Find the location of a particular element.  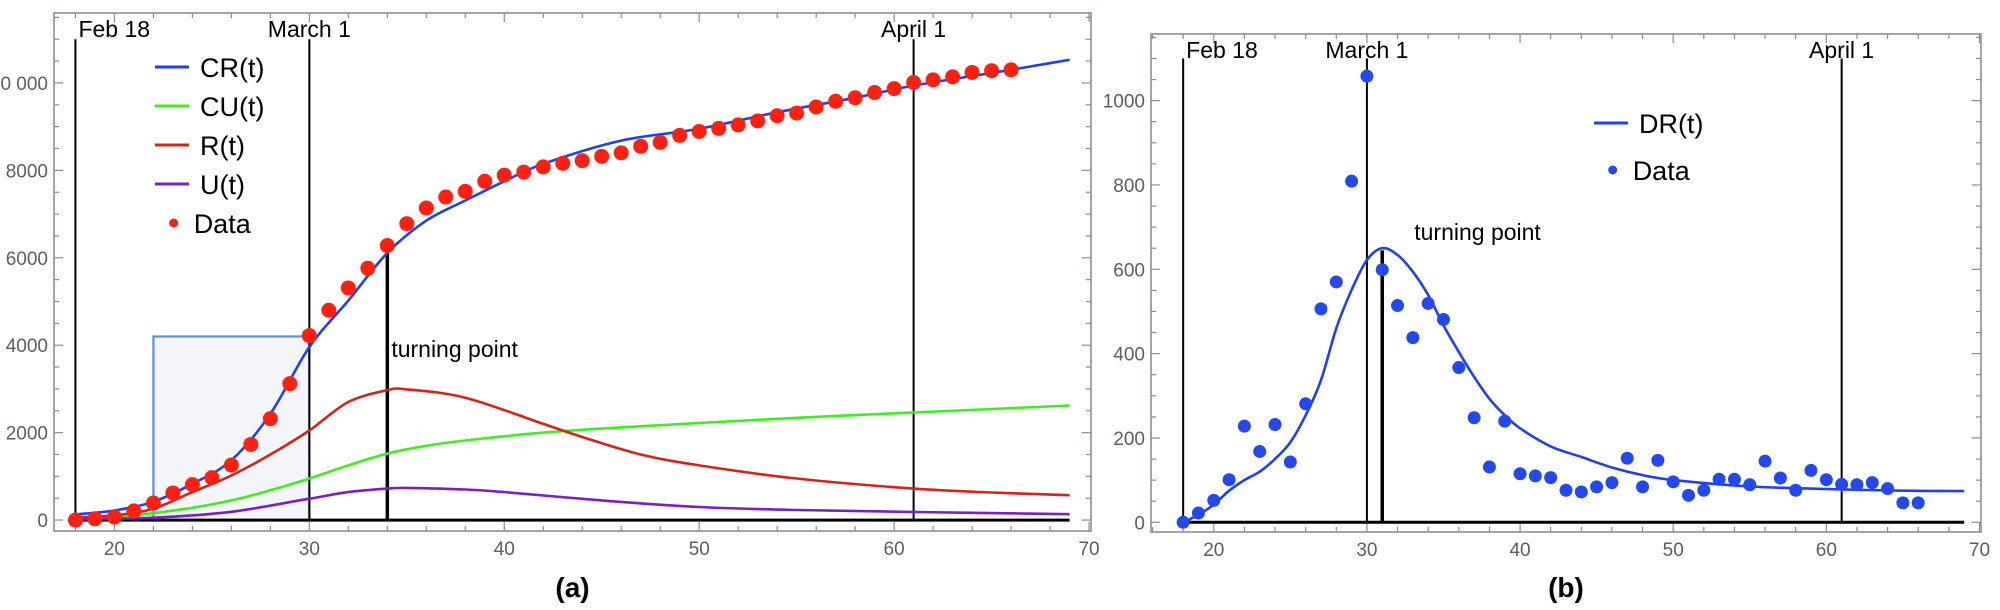

panel-label: (b) is located at coordinates (1566, 587).